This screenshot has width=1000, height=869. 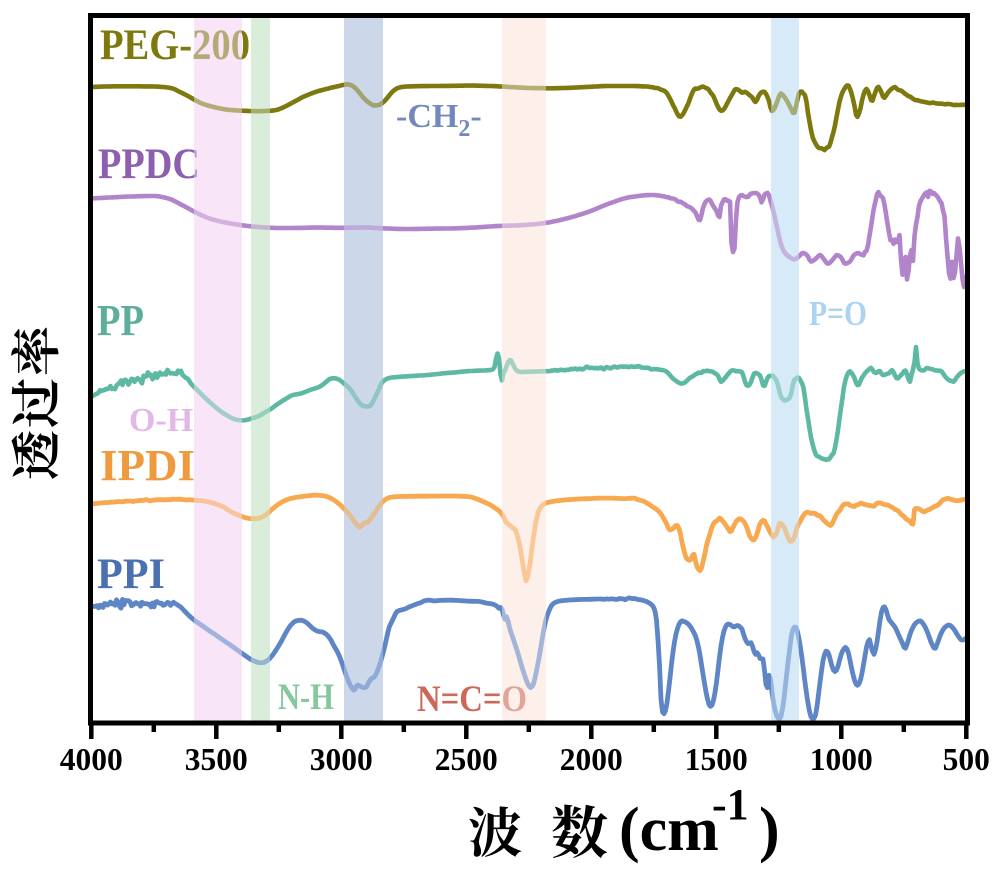 I want to click on svg-text: PPDC, so click(x=149, y=164).